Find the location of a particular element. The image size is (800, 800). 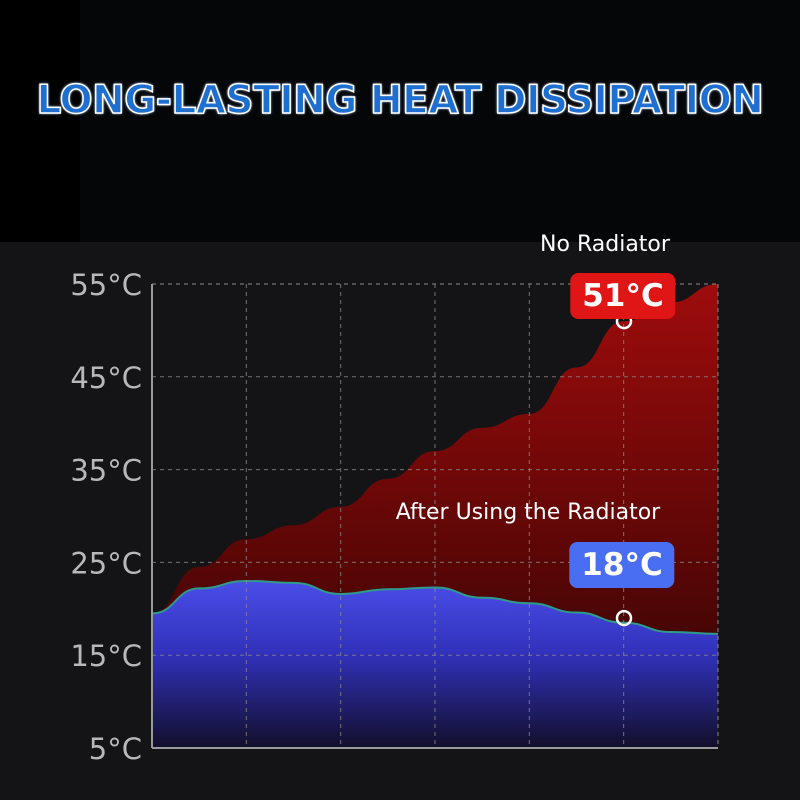

no-radiator-label: No Radiator is located at coordinates (605, 244).